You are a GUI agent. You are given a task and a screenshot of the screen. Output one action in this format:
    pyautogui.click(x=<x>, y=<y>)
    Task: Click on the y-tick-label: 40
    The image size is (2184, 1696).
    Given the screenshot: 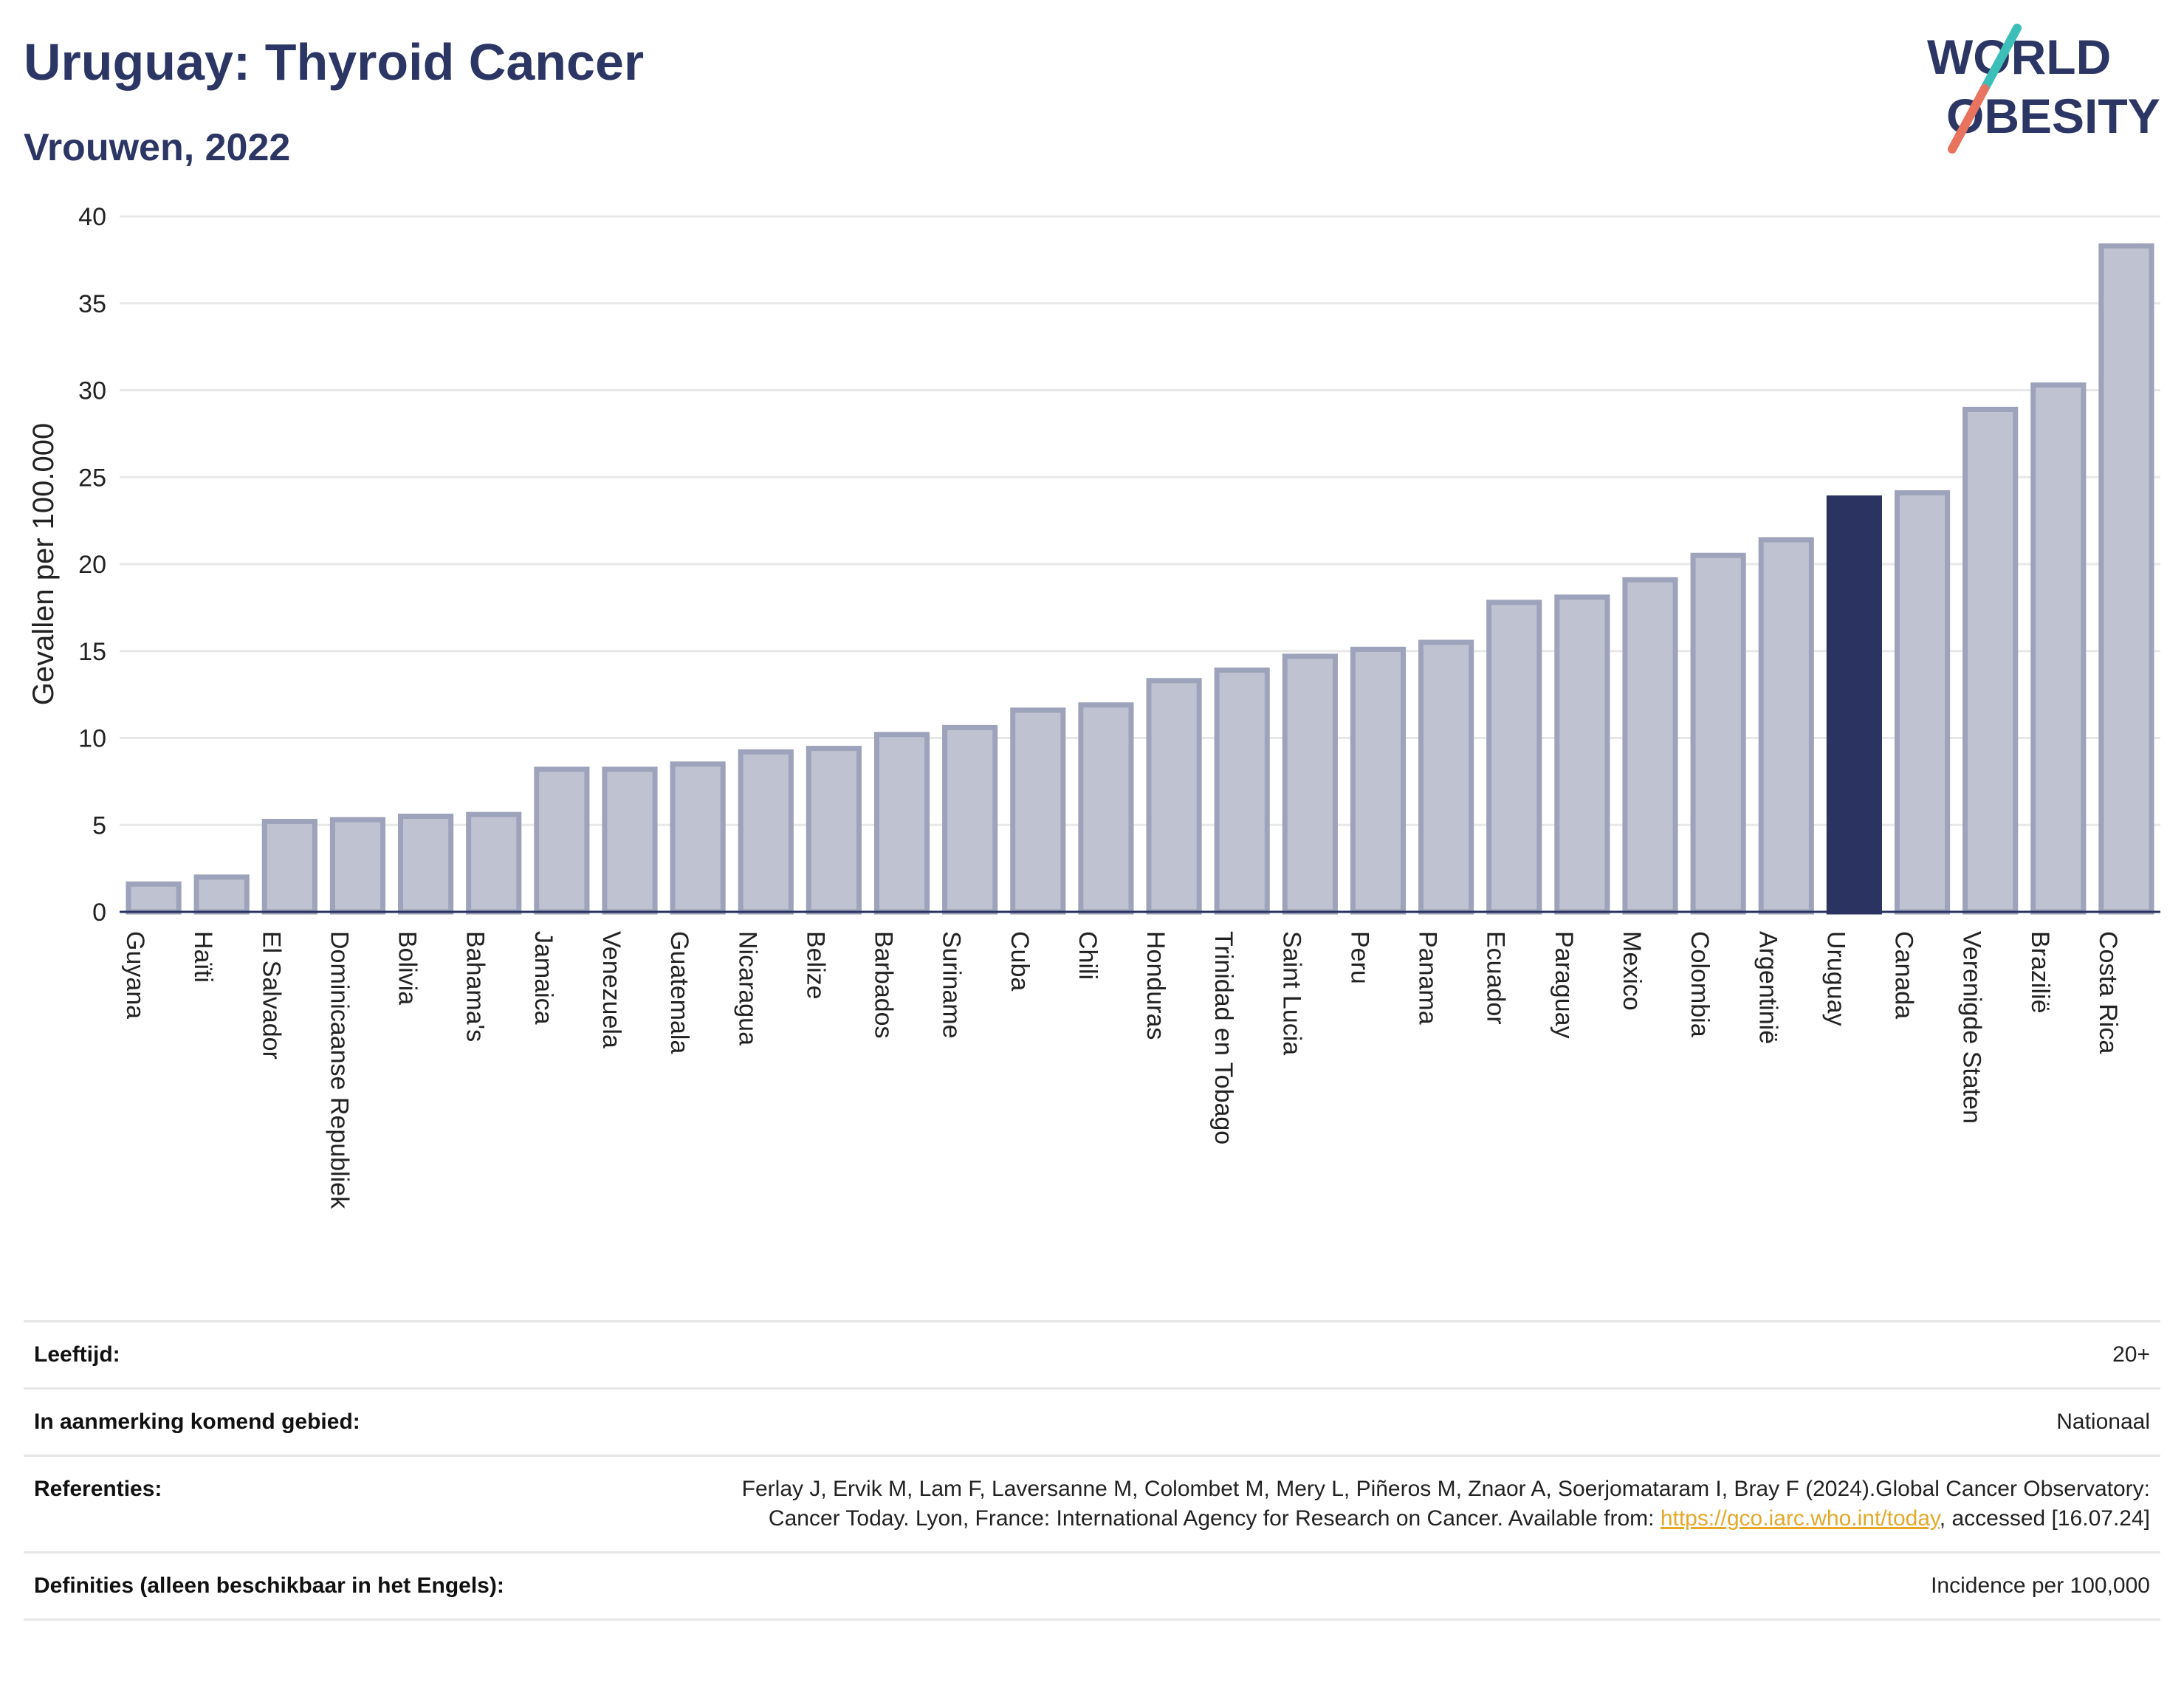 What is the action you would take?
    pyautogui.click(x=92, y=217)
    